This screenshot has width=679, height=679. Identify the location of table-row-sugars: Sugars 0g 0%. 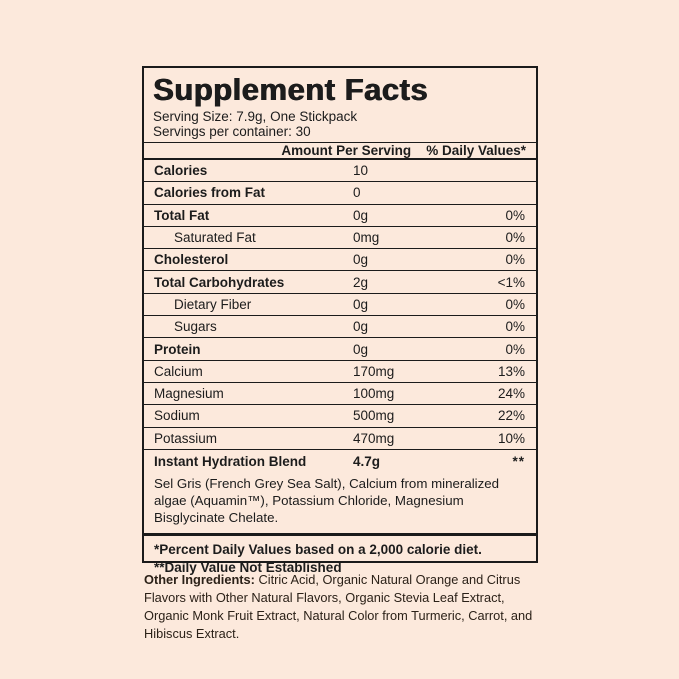
(340, 327).